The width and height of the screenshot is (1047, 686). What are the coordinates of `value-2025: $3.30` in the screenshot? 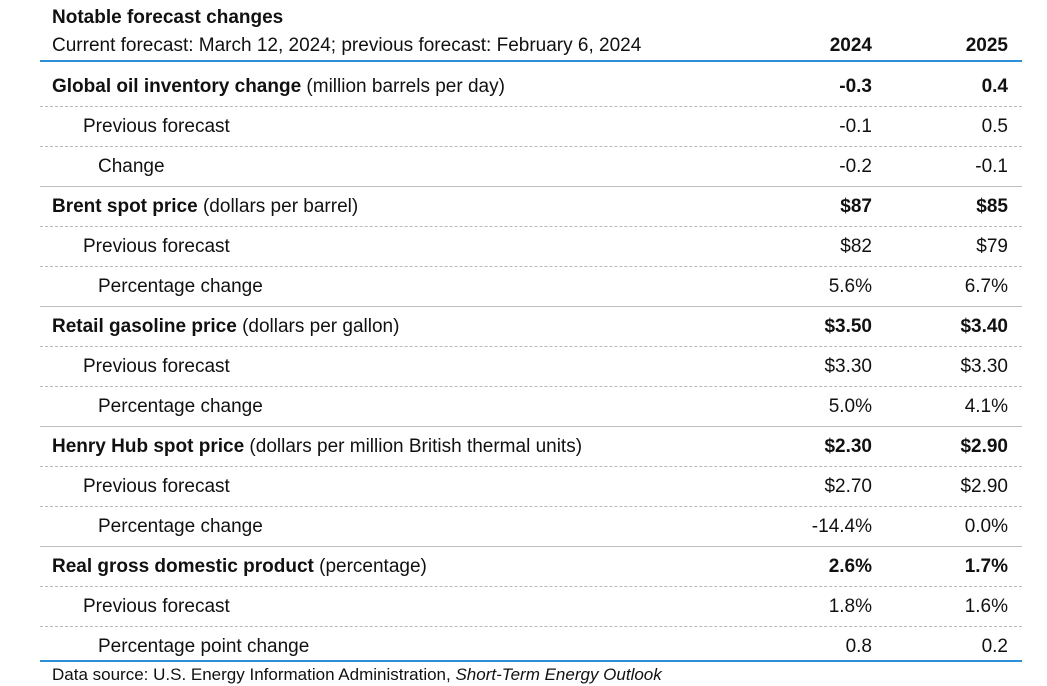 It's located at (984, 366).